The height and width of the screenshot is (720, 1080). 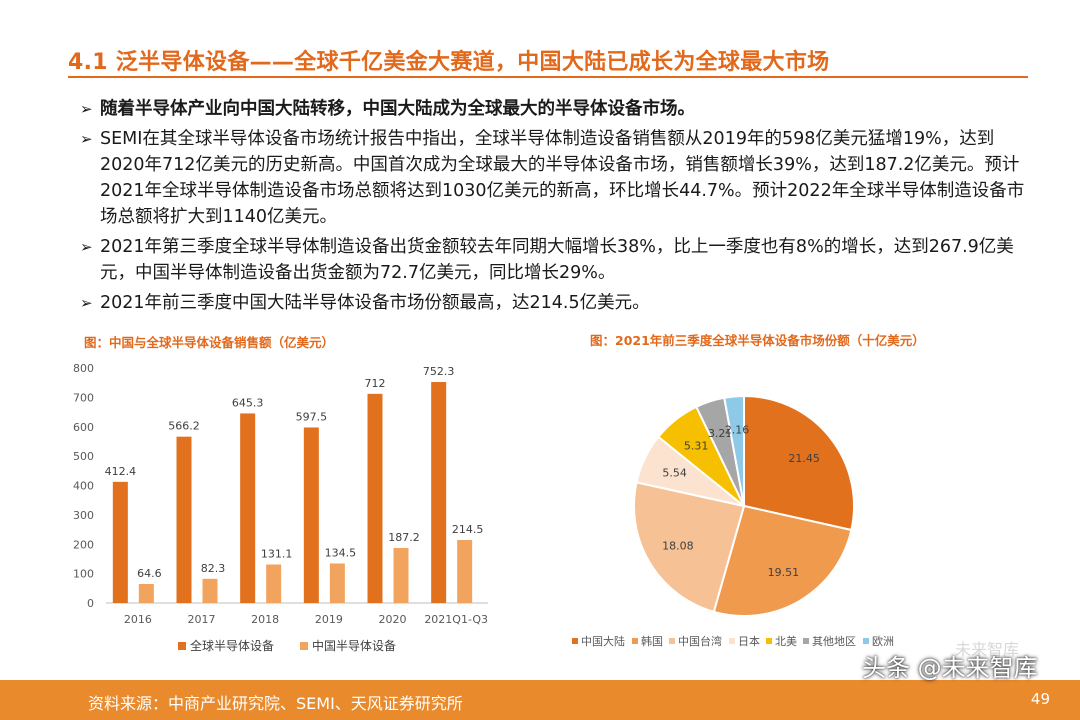 What do you see at coordinates (393, 619) in the screenshot?
I see `x-tick-label: 2020` at bounding box center [393, 619].